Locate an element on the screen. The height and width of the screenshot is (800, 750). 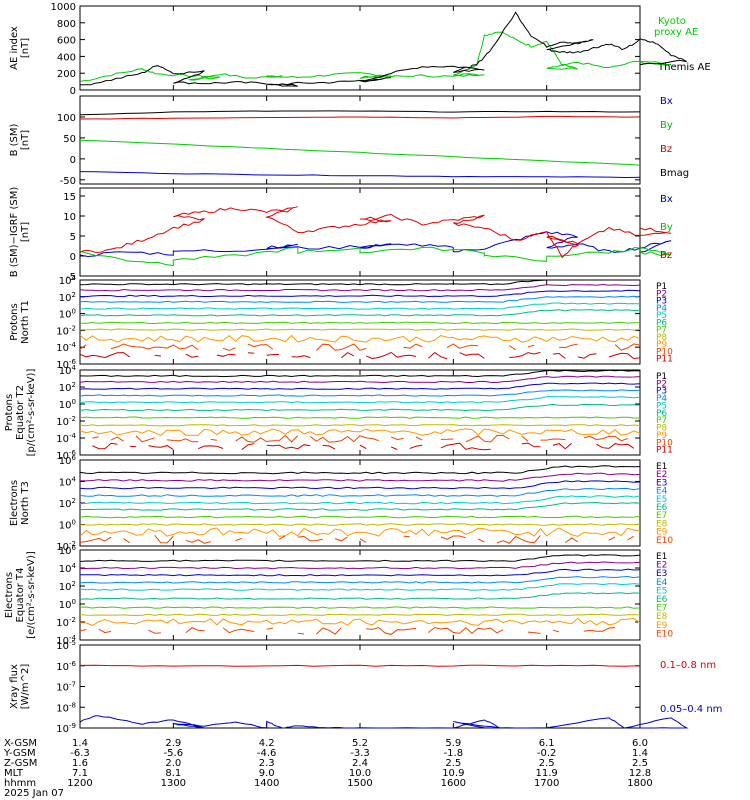
channel-line-e8 is located at coordinates (360, 614).